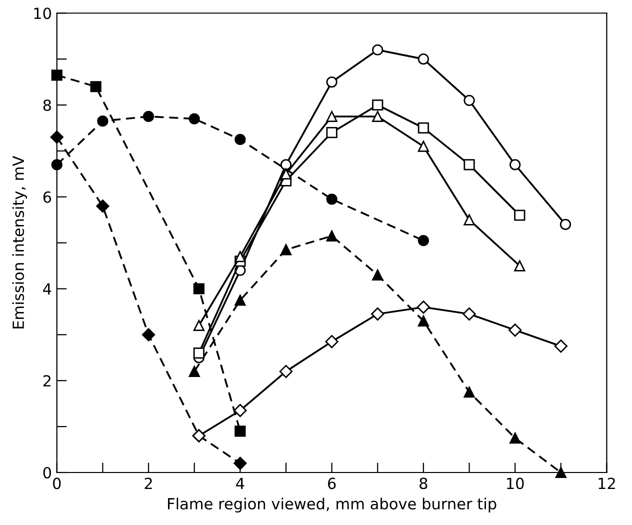 The width and height of the screenshot is (632, 525). Describe the element at coordinates (20, 242) in the screenshot. I see `y-axis-title: Emission intensity, mV` at that location.